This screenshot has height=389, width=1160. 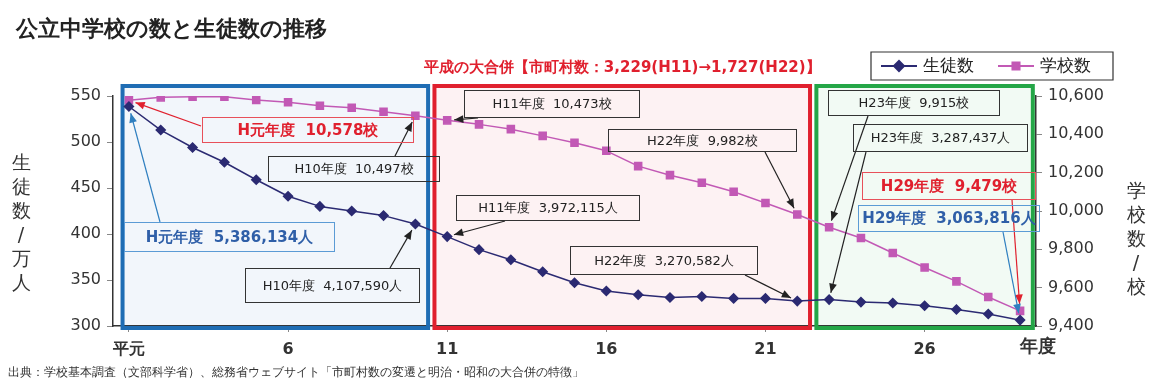 What do you see at coordinates (85, 325) in the screenshot?
I see `y-tick-label: 300` at bounding box center [85, 325].